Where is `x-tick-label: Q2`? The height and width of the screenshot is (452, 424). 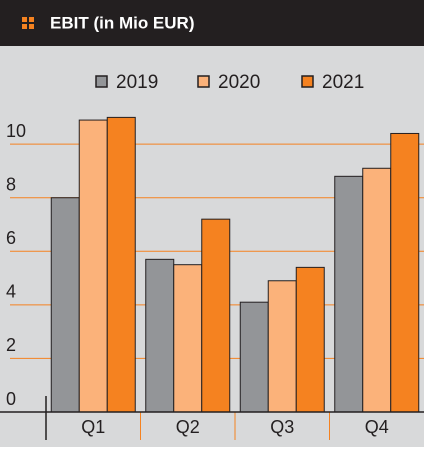 x-tick-label: Q2 is located at coordinates (188, 427).